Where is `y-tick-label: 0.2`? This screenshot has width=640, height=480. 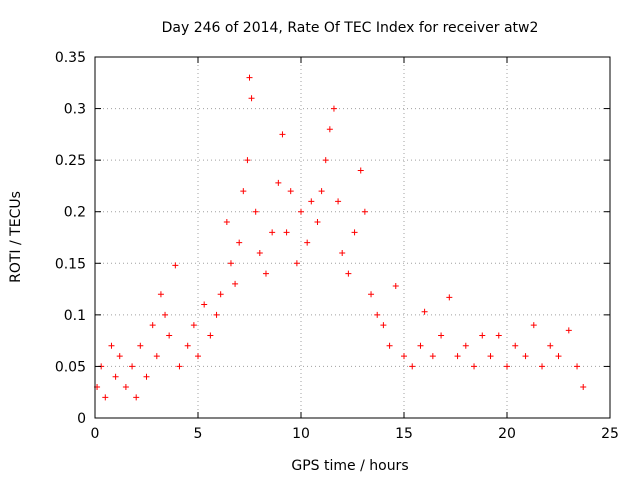 y-tick-label: 0.2 is located at coordinates (75, 213).